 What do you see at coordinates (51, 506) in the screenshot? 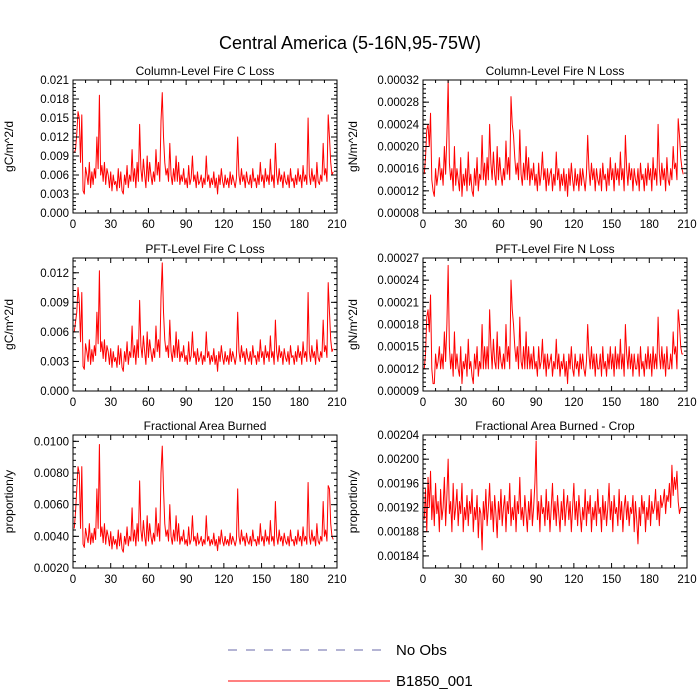
I see `y-tick-label: 0.0060` at bounding box center [51, 506].